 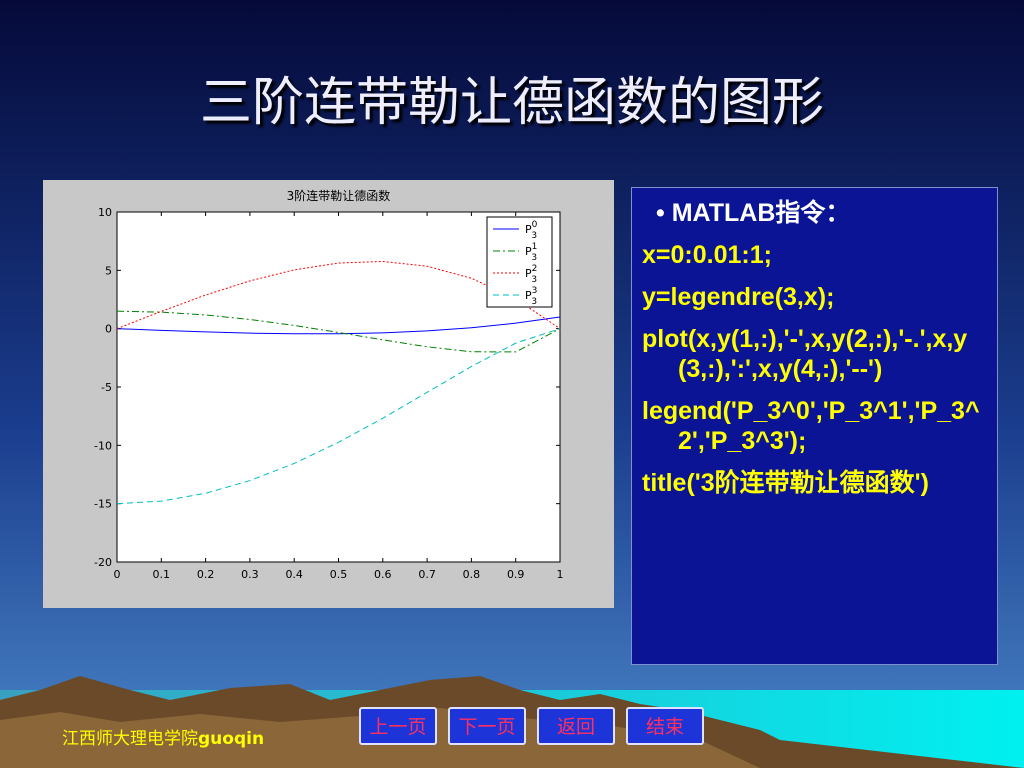 What do you see at coordinates (294, 574) in the screenshot?
I see `x-tick-label: 0.4` at bounding box center [294, 574].